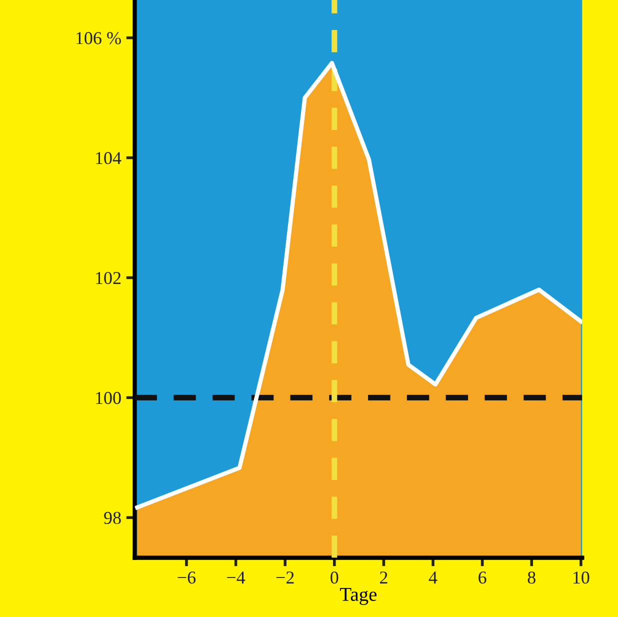 The height and width of the screenshot is (617, 618). Describe the element at coordinates (108, 278) in the screenshot. I see `y-tick-label: 102` at that location.